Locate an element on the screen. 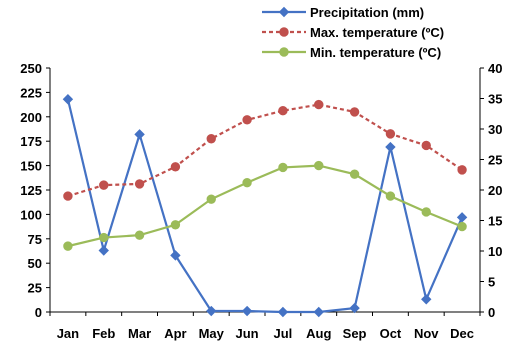 The height and width of the screenshot is (348, 519). left-tick-label: 200 is located at coordinates (31, 117).